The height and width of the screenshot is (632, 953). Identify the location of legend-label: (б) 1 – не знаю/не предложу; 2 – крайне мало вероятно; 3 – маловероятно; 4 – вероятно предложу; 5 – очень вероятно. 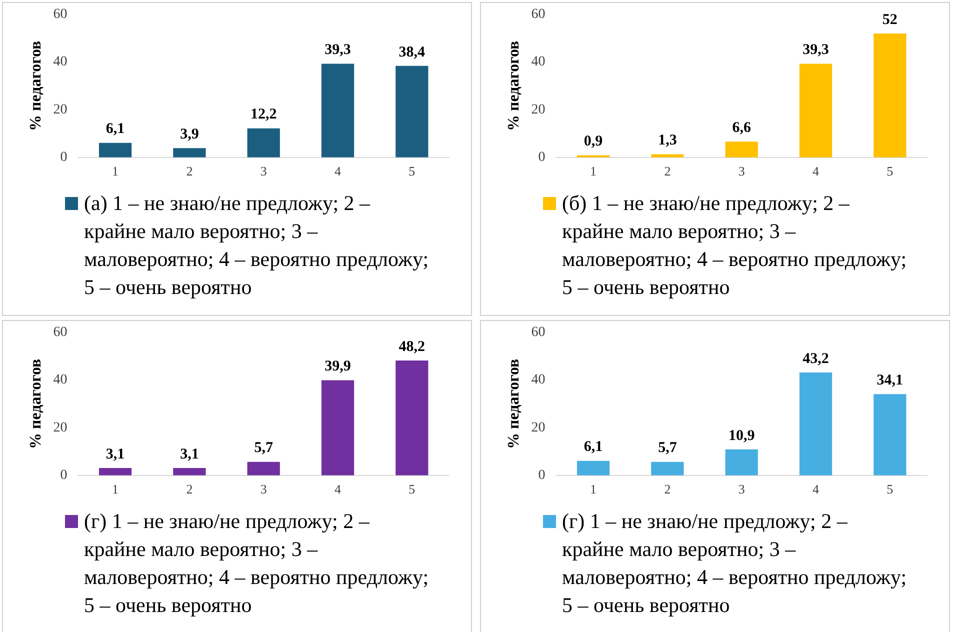
(735, 245).